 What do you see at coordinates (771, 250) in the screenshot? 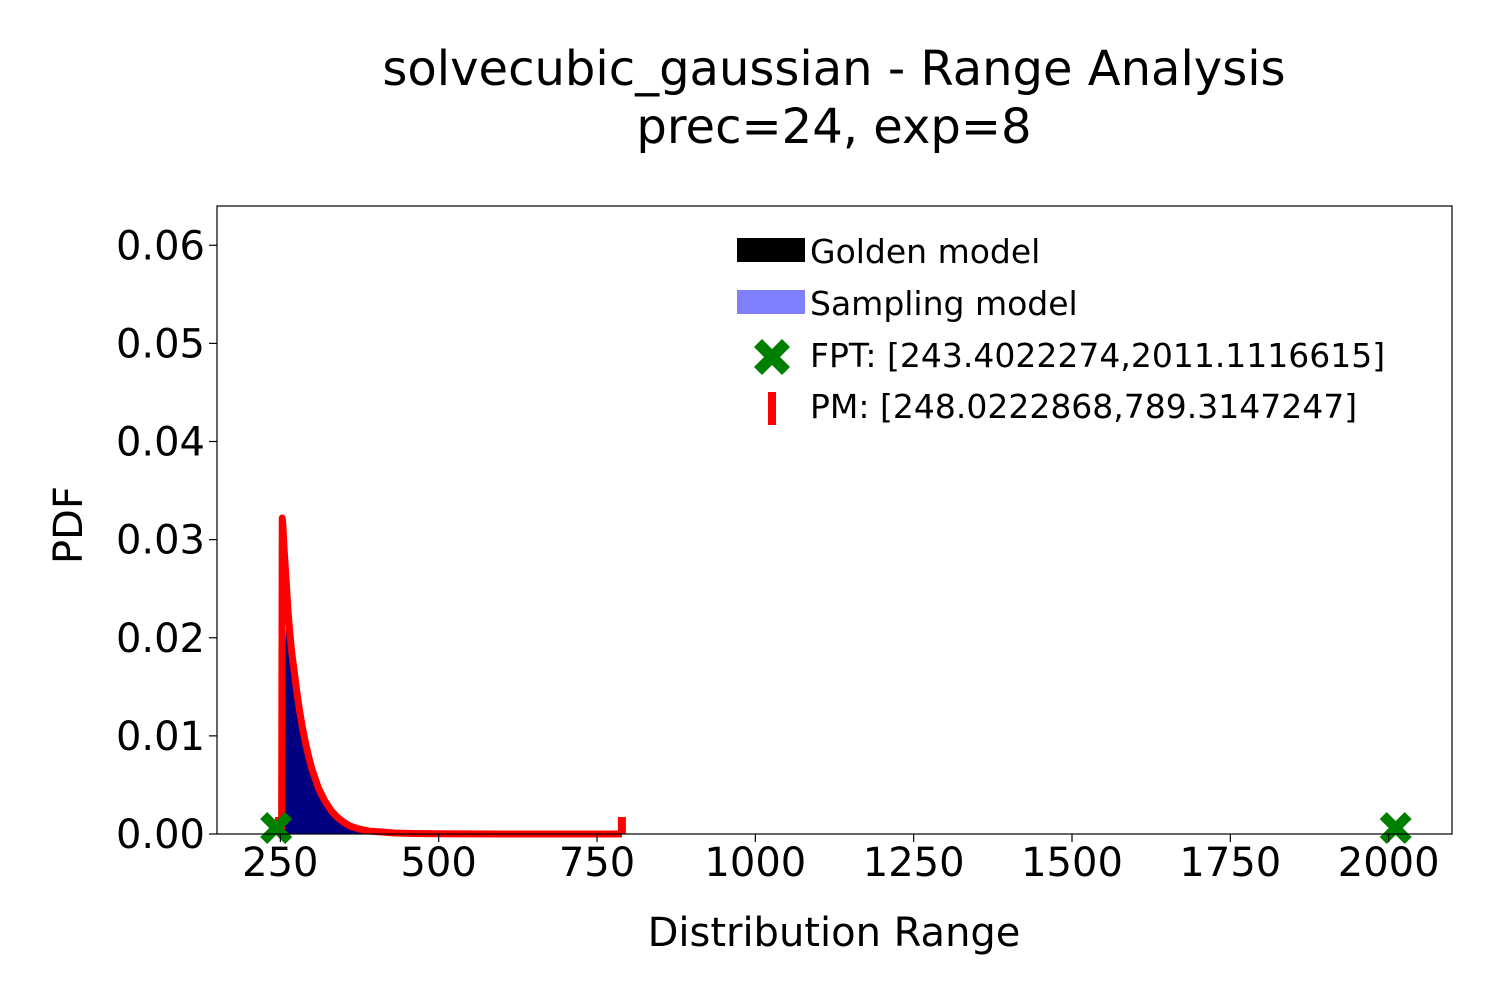
I see `legend-swatch-golden` at bounding box center [771, 250].